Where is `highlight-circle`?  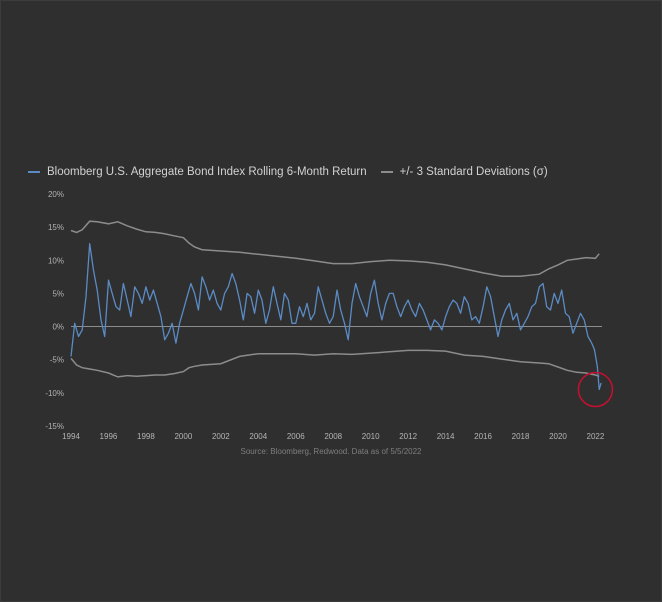
highlight-circle is located at coordinates (595, 389).